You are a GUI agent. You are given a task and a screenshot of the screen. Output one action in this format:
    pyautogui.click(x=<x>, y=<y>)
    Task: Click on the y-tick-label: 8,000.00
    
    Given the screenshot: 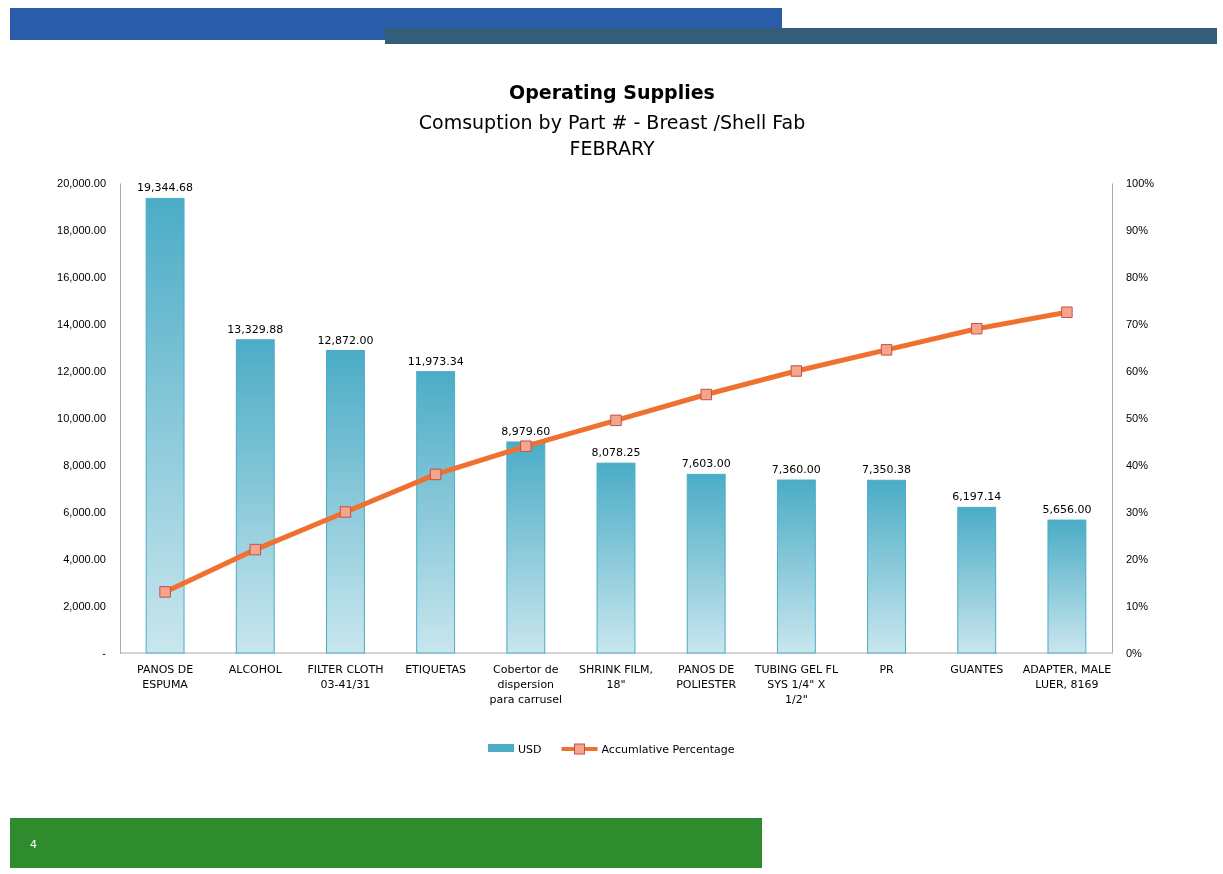 What is the action you would take?
    pyautogui.click(x=84, y=465)
    